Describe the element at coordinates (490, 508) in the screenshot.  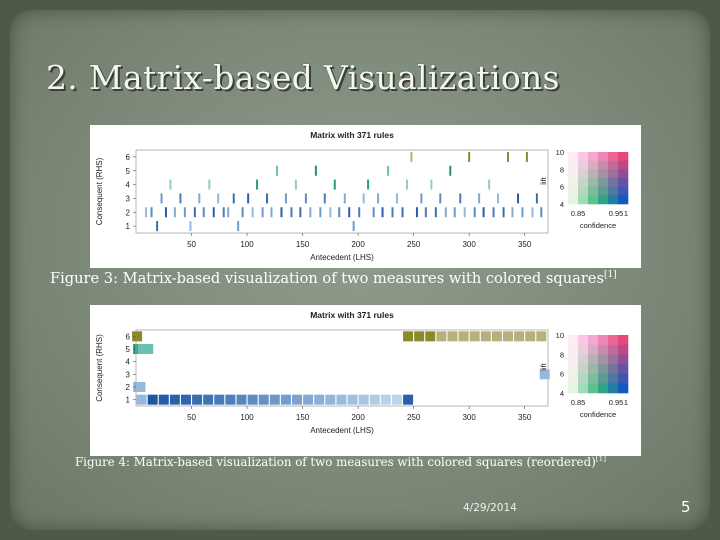
I see `footer-date: 4/29/2014` at that location.